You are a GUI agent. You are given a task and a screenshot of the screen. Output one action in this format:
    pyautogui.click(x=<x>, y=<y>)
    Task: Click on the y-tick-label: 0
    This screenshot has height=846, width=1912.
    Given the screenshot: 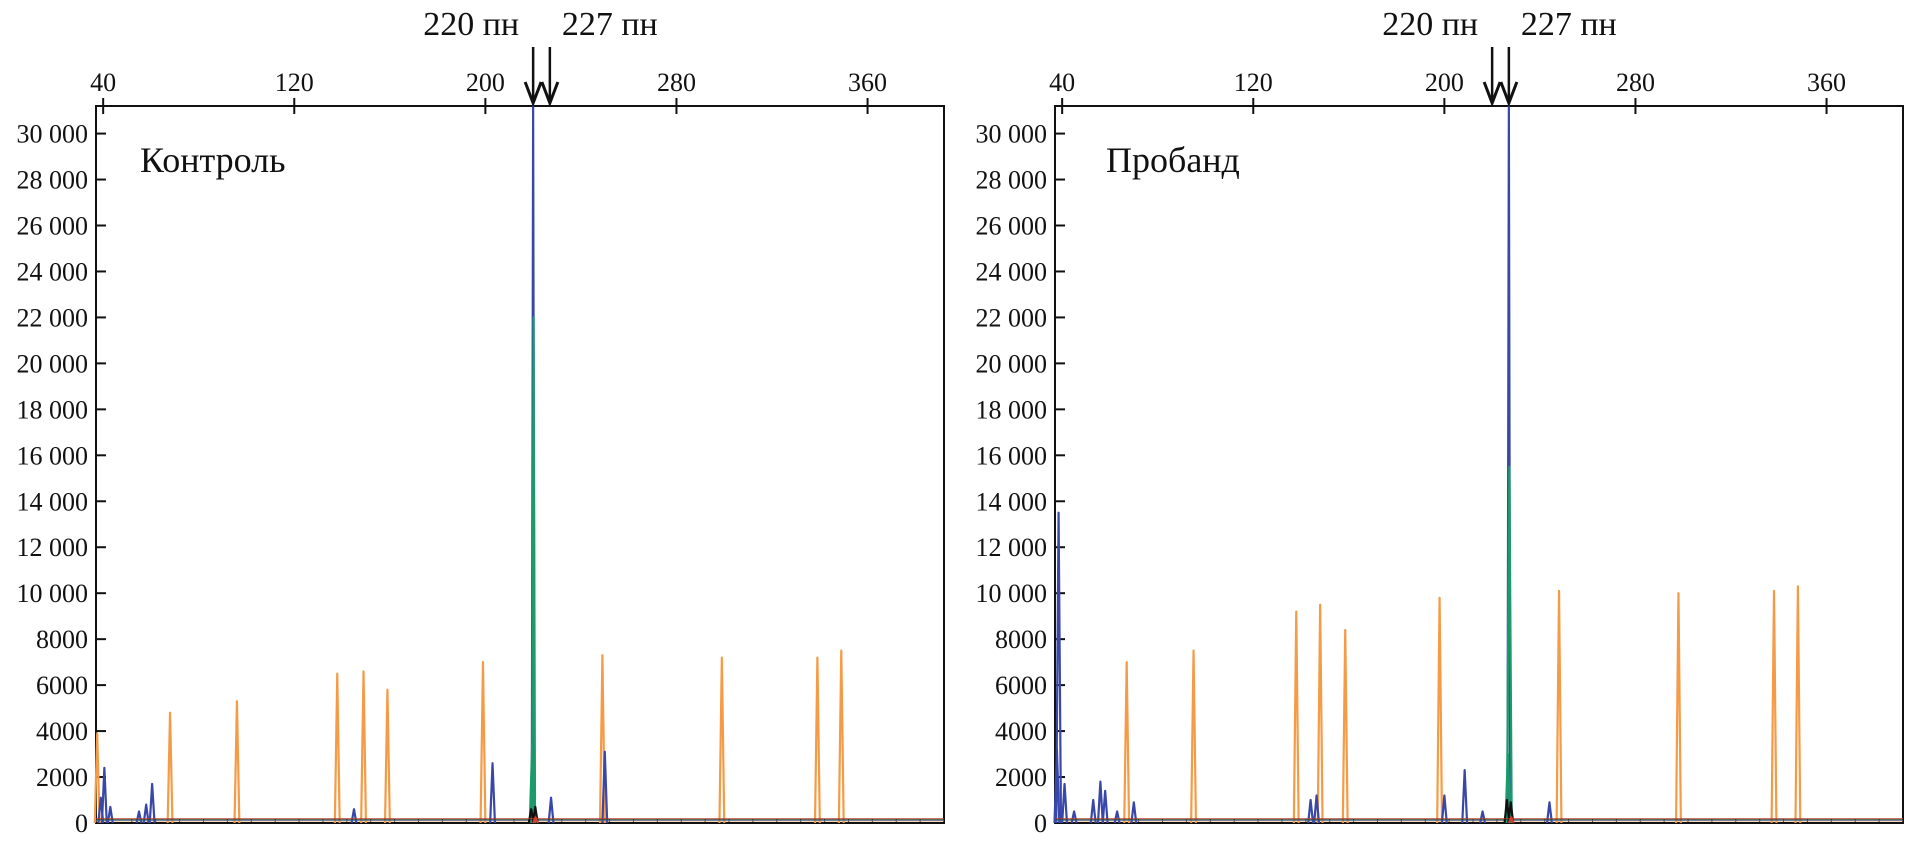 What is the action you would take?
    pyautogui.click(x=81, y=823)
    